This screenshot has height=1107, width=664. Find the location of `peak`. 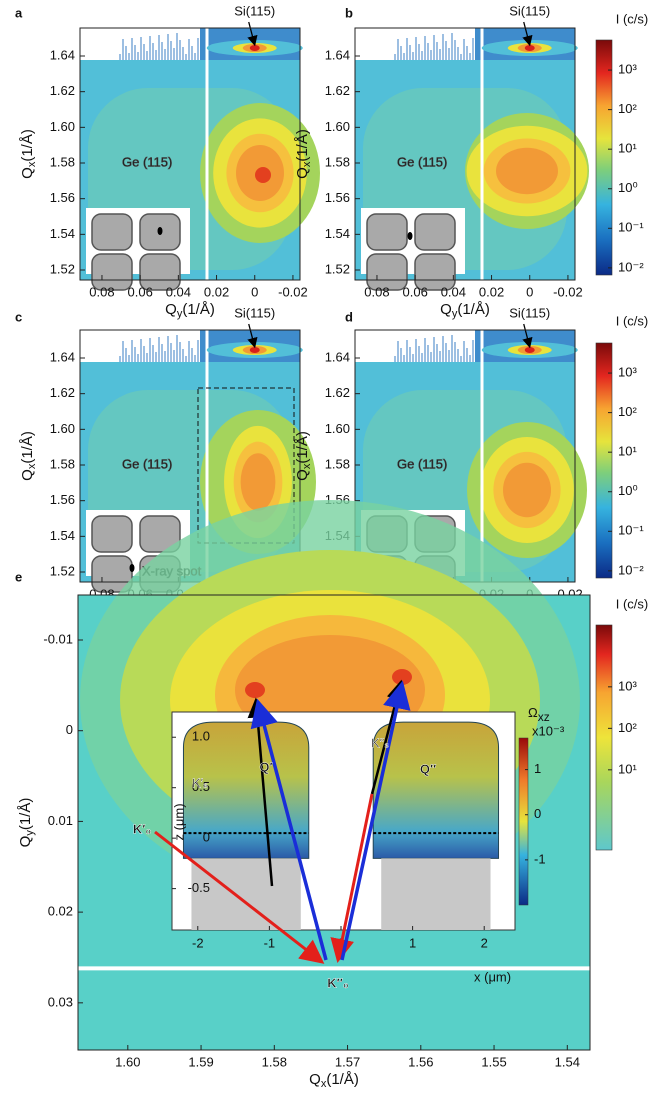

peak is located at coordinates (255, 690).